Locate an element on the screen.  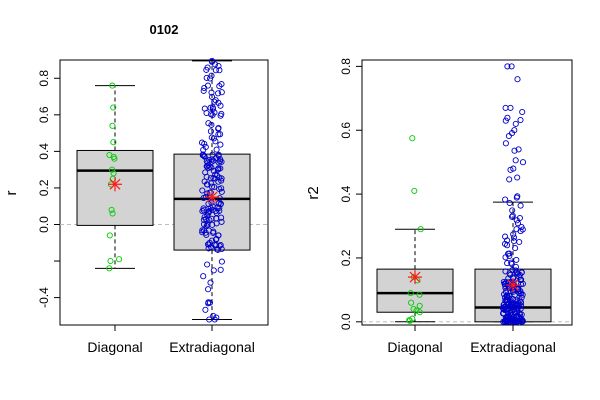
y-tick-label: 0.0 is located at coordinates (346, 321).